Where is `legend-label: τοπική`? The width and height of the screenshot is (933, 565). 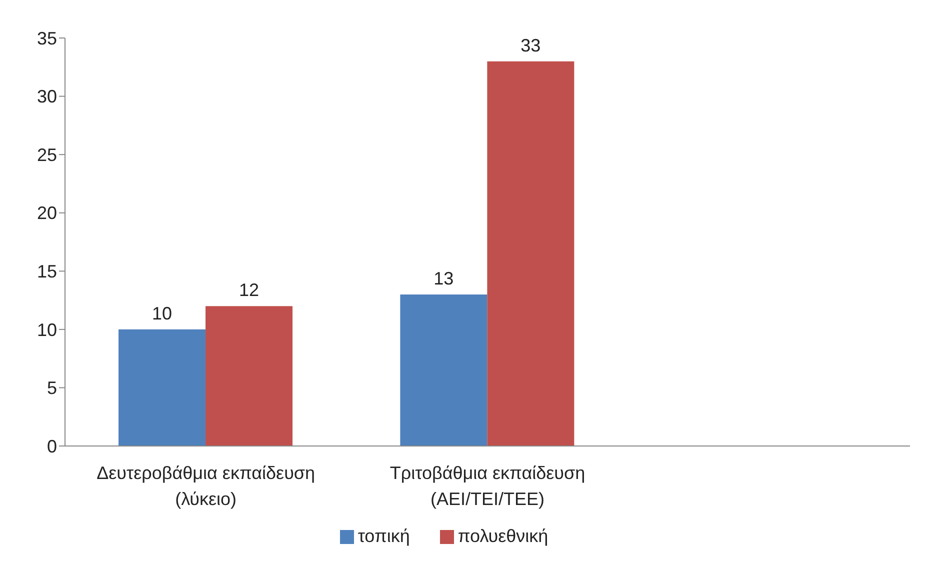 legend-label: τοπική is located at coordinates (384, 536).